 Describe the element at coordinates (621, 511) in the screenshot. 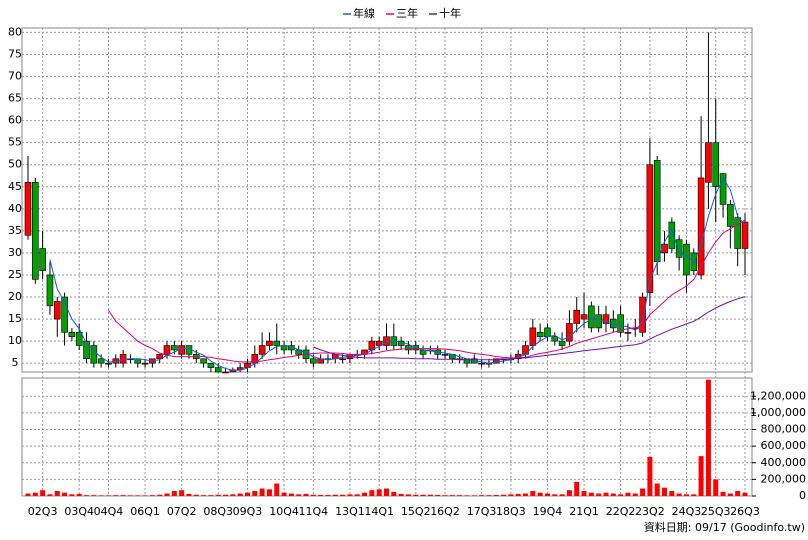

I see `x-tick-label: 22Q2` at that location.